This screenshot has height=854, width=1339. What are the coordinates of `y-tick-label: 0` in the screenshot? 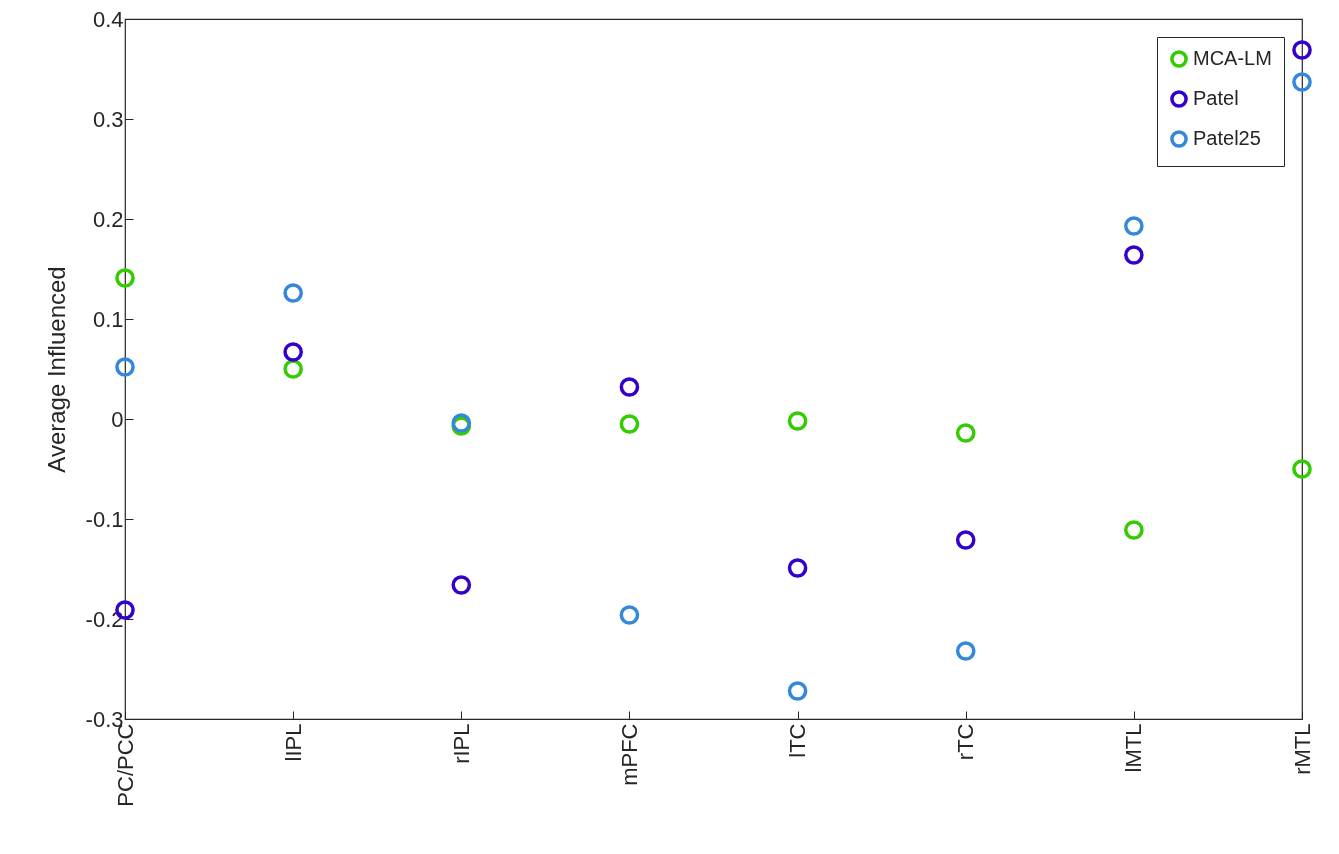 It's located at (117, 419).